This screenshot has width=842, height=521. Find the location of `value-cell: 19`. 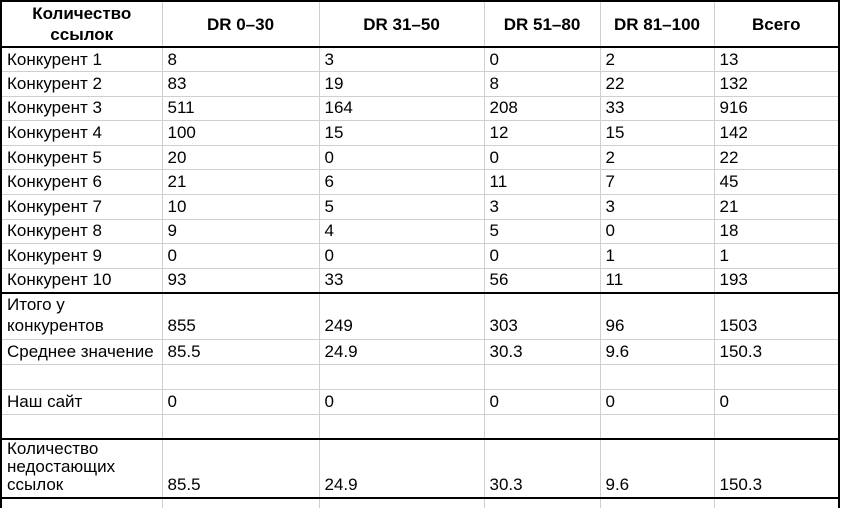

value-cell: 19 is located at coordinates (401, 84).